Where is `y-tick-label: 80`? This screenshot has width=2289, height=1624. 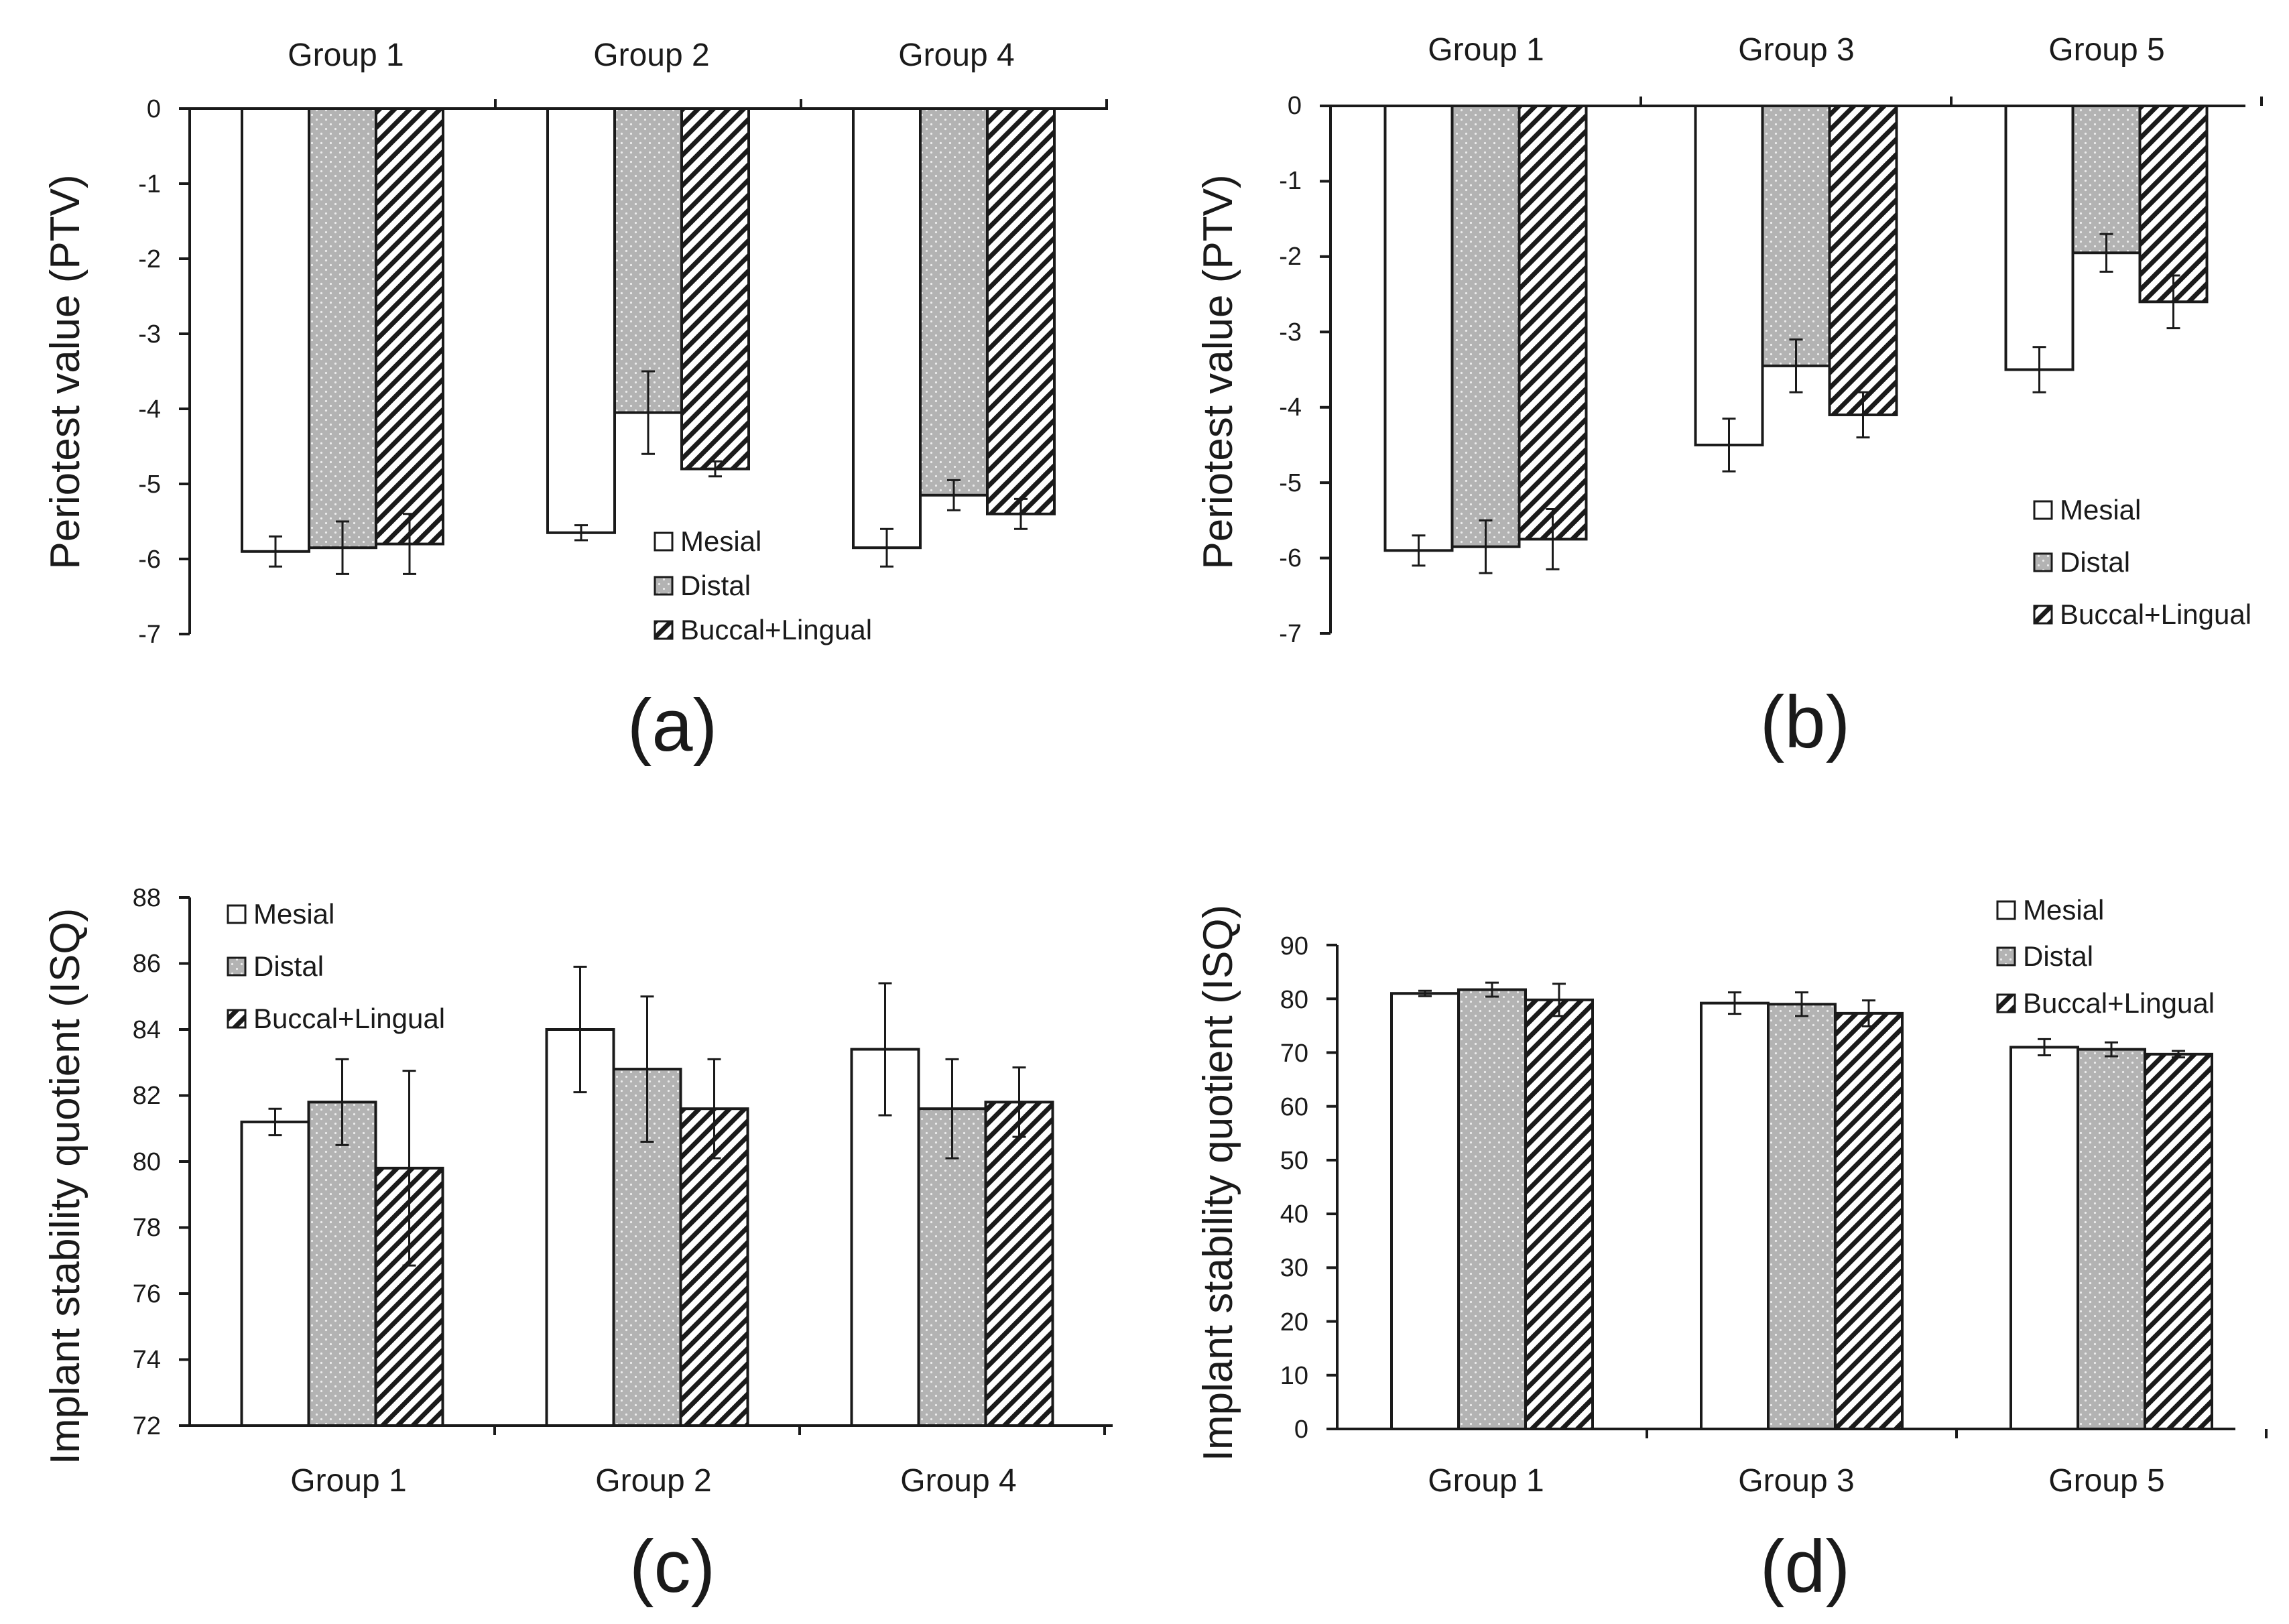 y-tick-label: 80 is located at coordinates (147, 1162).